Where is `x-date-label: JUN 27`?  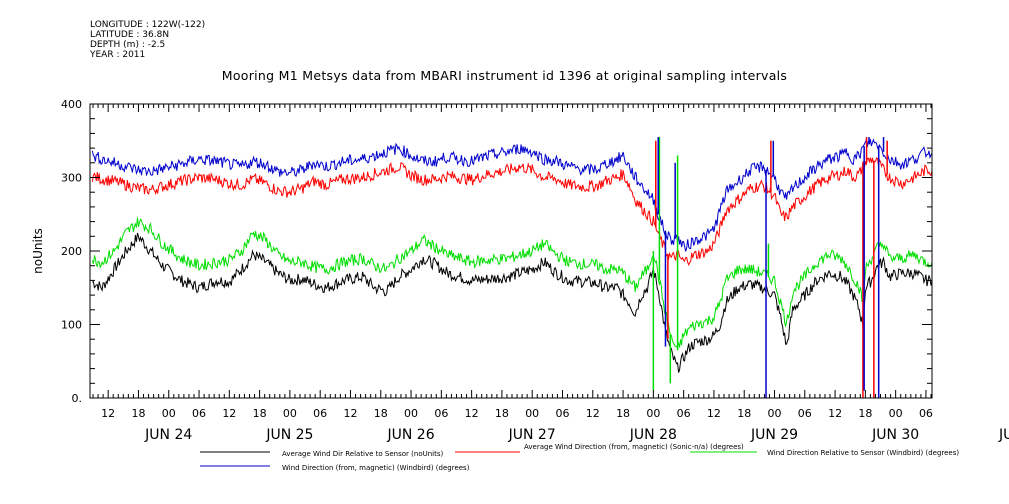 x-date-label: JUN 27 is located at coordinates (532, 435).